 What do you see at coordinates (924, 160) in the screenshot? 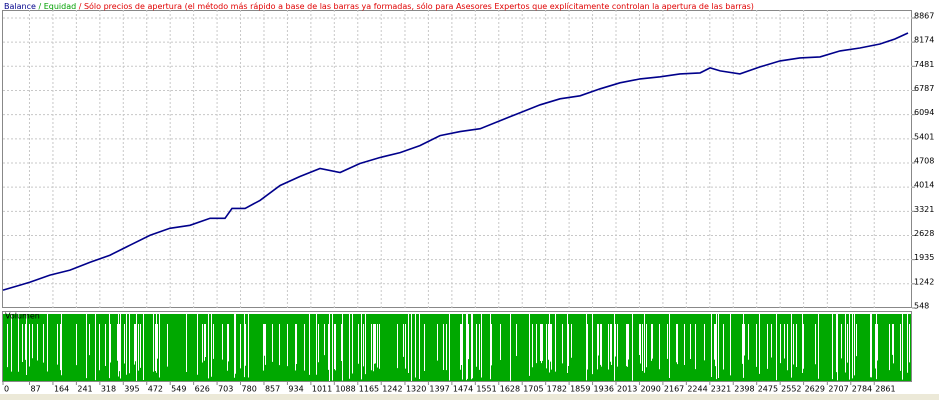
I see `y-tick-label: 4708` at bounding box center [924, 160].